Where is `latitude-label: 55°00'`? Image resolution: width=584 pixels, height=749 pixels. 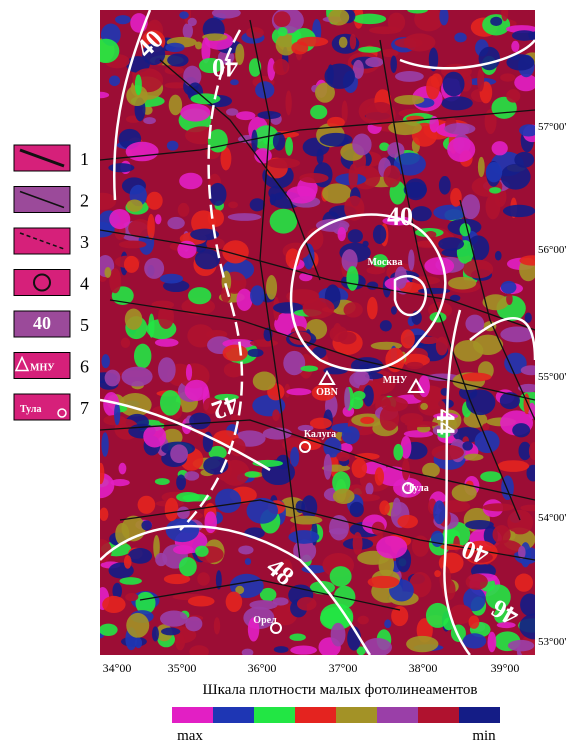 latitude-label: 55°00' is located at coordinates (552, 377).